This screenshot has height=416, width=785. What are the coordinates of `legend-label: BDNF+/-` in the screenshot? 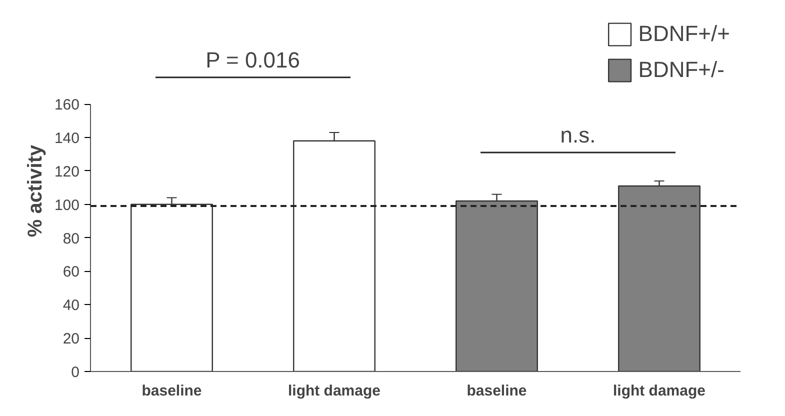 It's located at (681, 70).